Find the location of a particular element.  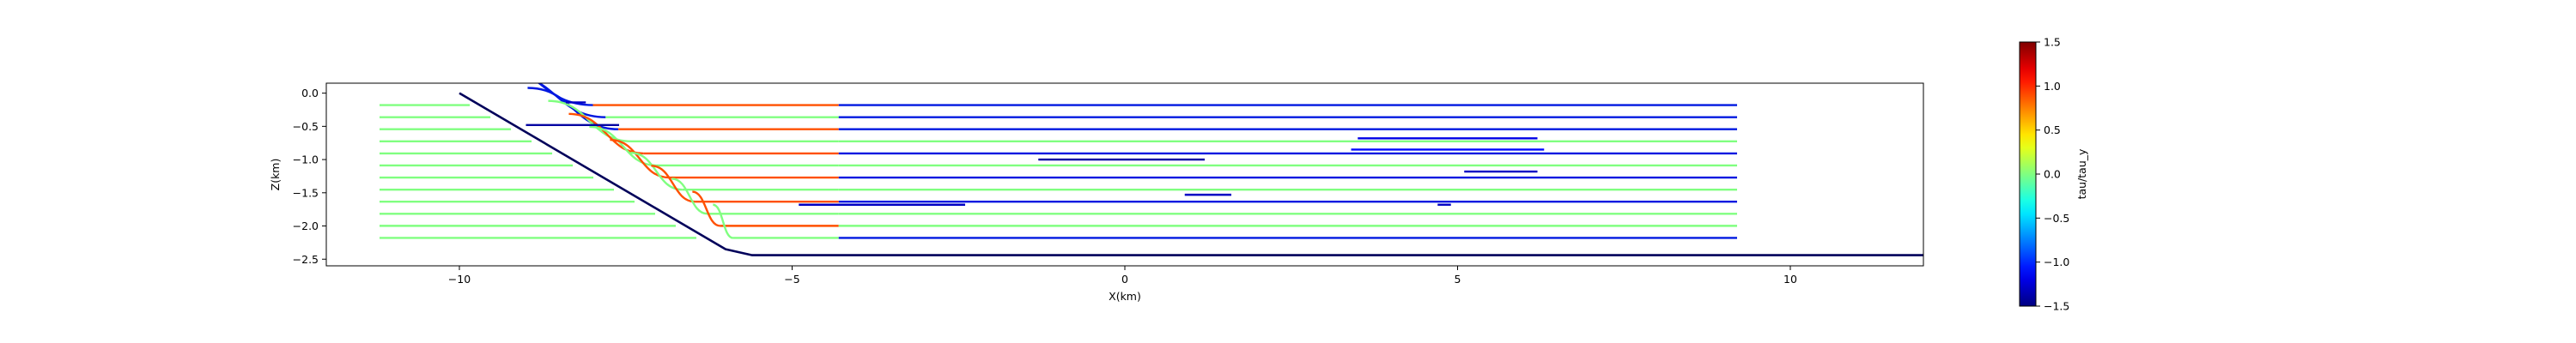

y-tick-label: −2.0 is located at coordinates (306, 226).